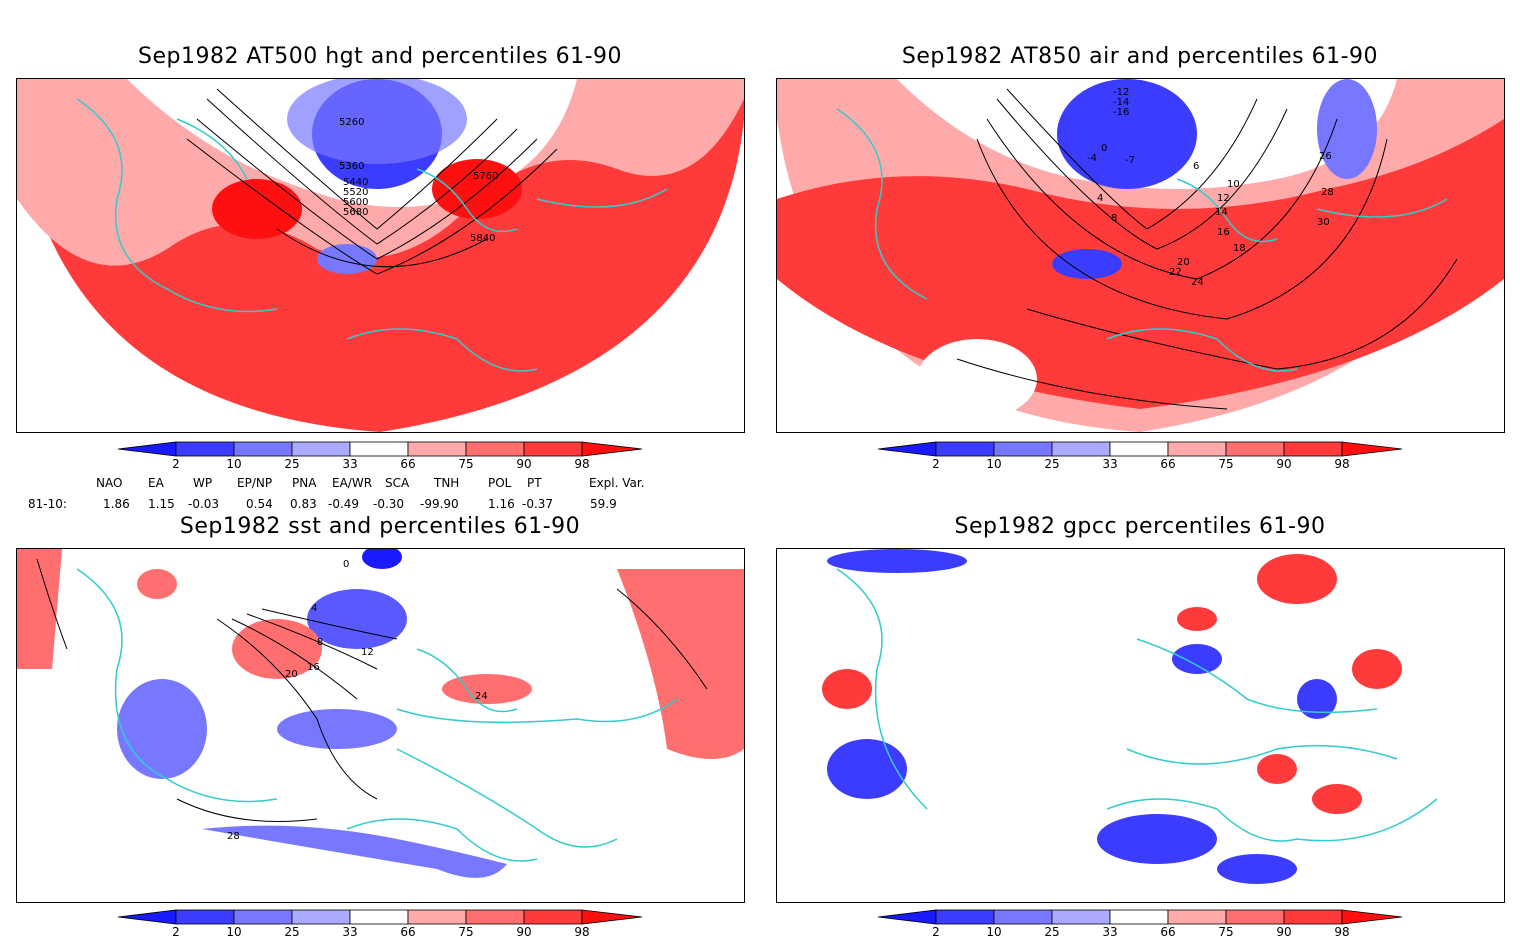 Image resolution: width=1520 pixels, height=944 pixels. Describe the element at coordinates (156, 483) in the screenshot. I see `index-header: EA` at that location.